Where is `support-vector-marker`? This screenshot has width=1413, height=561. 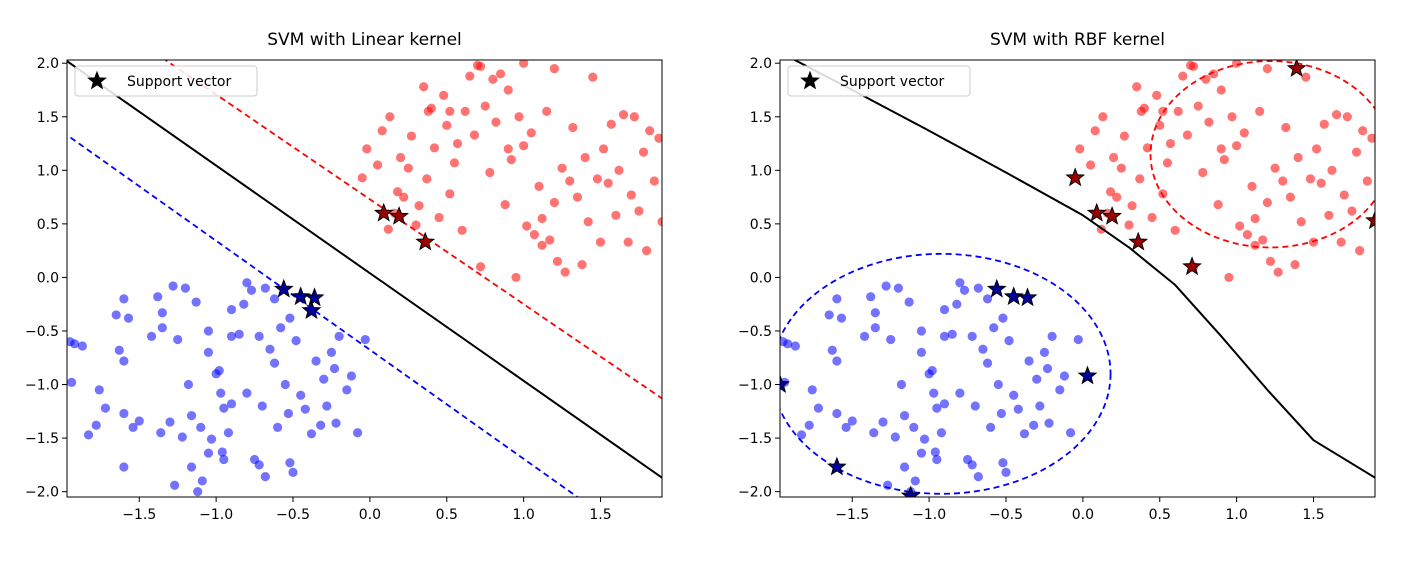 support-vector-marker is located at coordinates (1013, 296).